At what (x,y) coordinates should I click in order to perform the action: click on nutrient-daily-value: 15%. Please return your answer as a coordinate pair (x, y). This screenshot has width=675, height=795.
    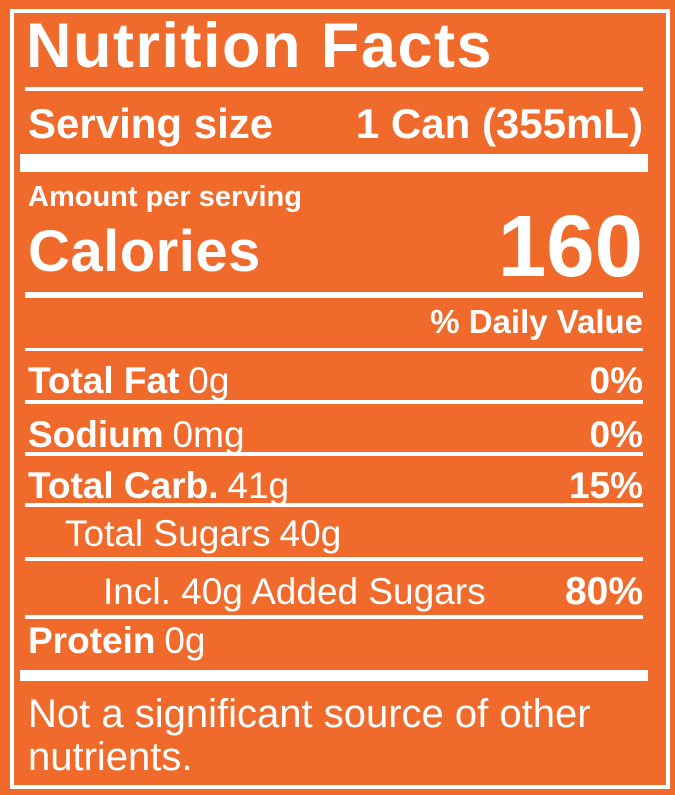
    Looking at the image, I should click on (605, 485).